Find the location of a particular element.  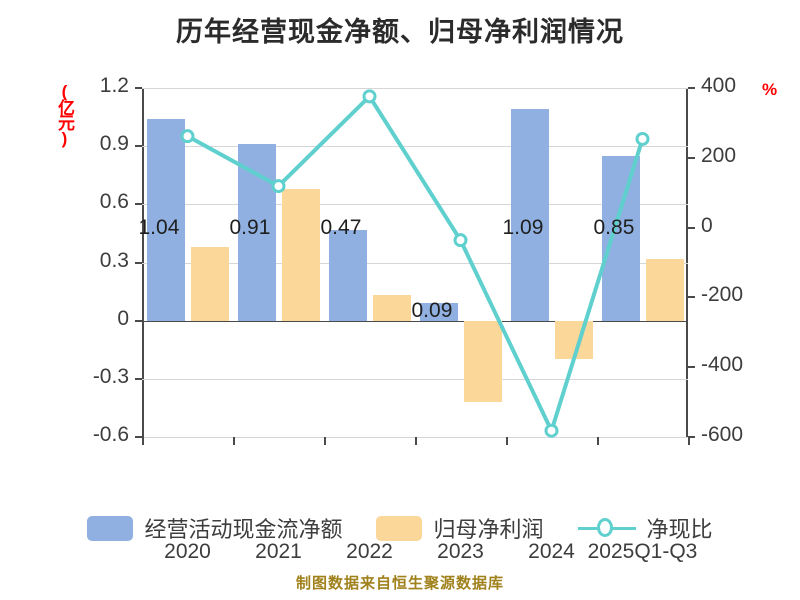

legend-net-profit: 归母净利润 is located at coordinates (460, 528).